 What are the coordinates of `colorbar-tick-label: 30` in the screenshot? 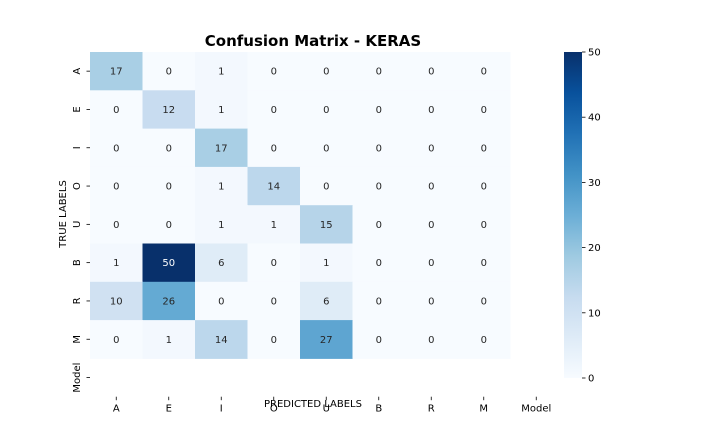 It's located at (594, 183).